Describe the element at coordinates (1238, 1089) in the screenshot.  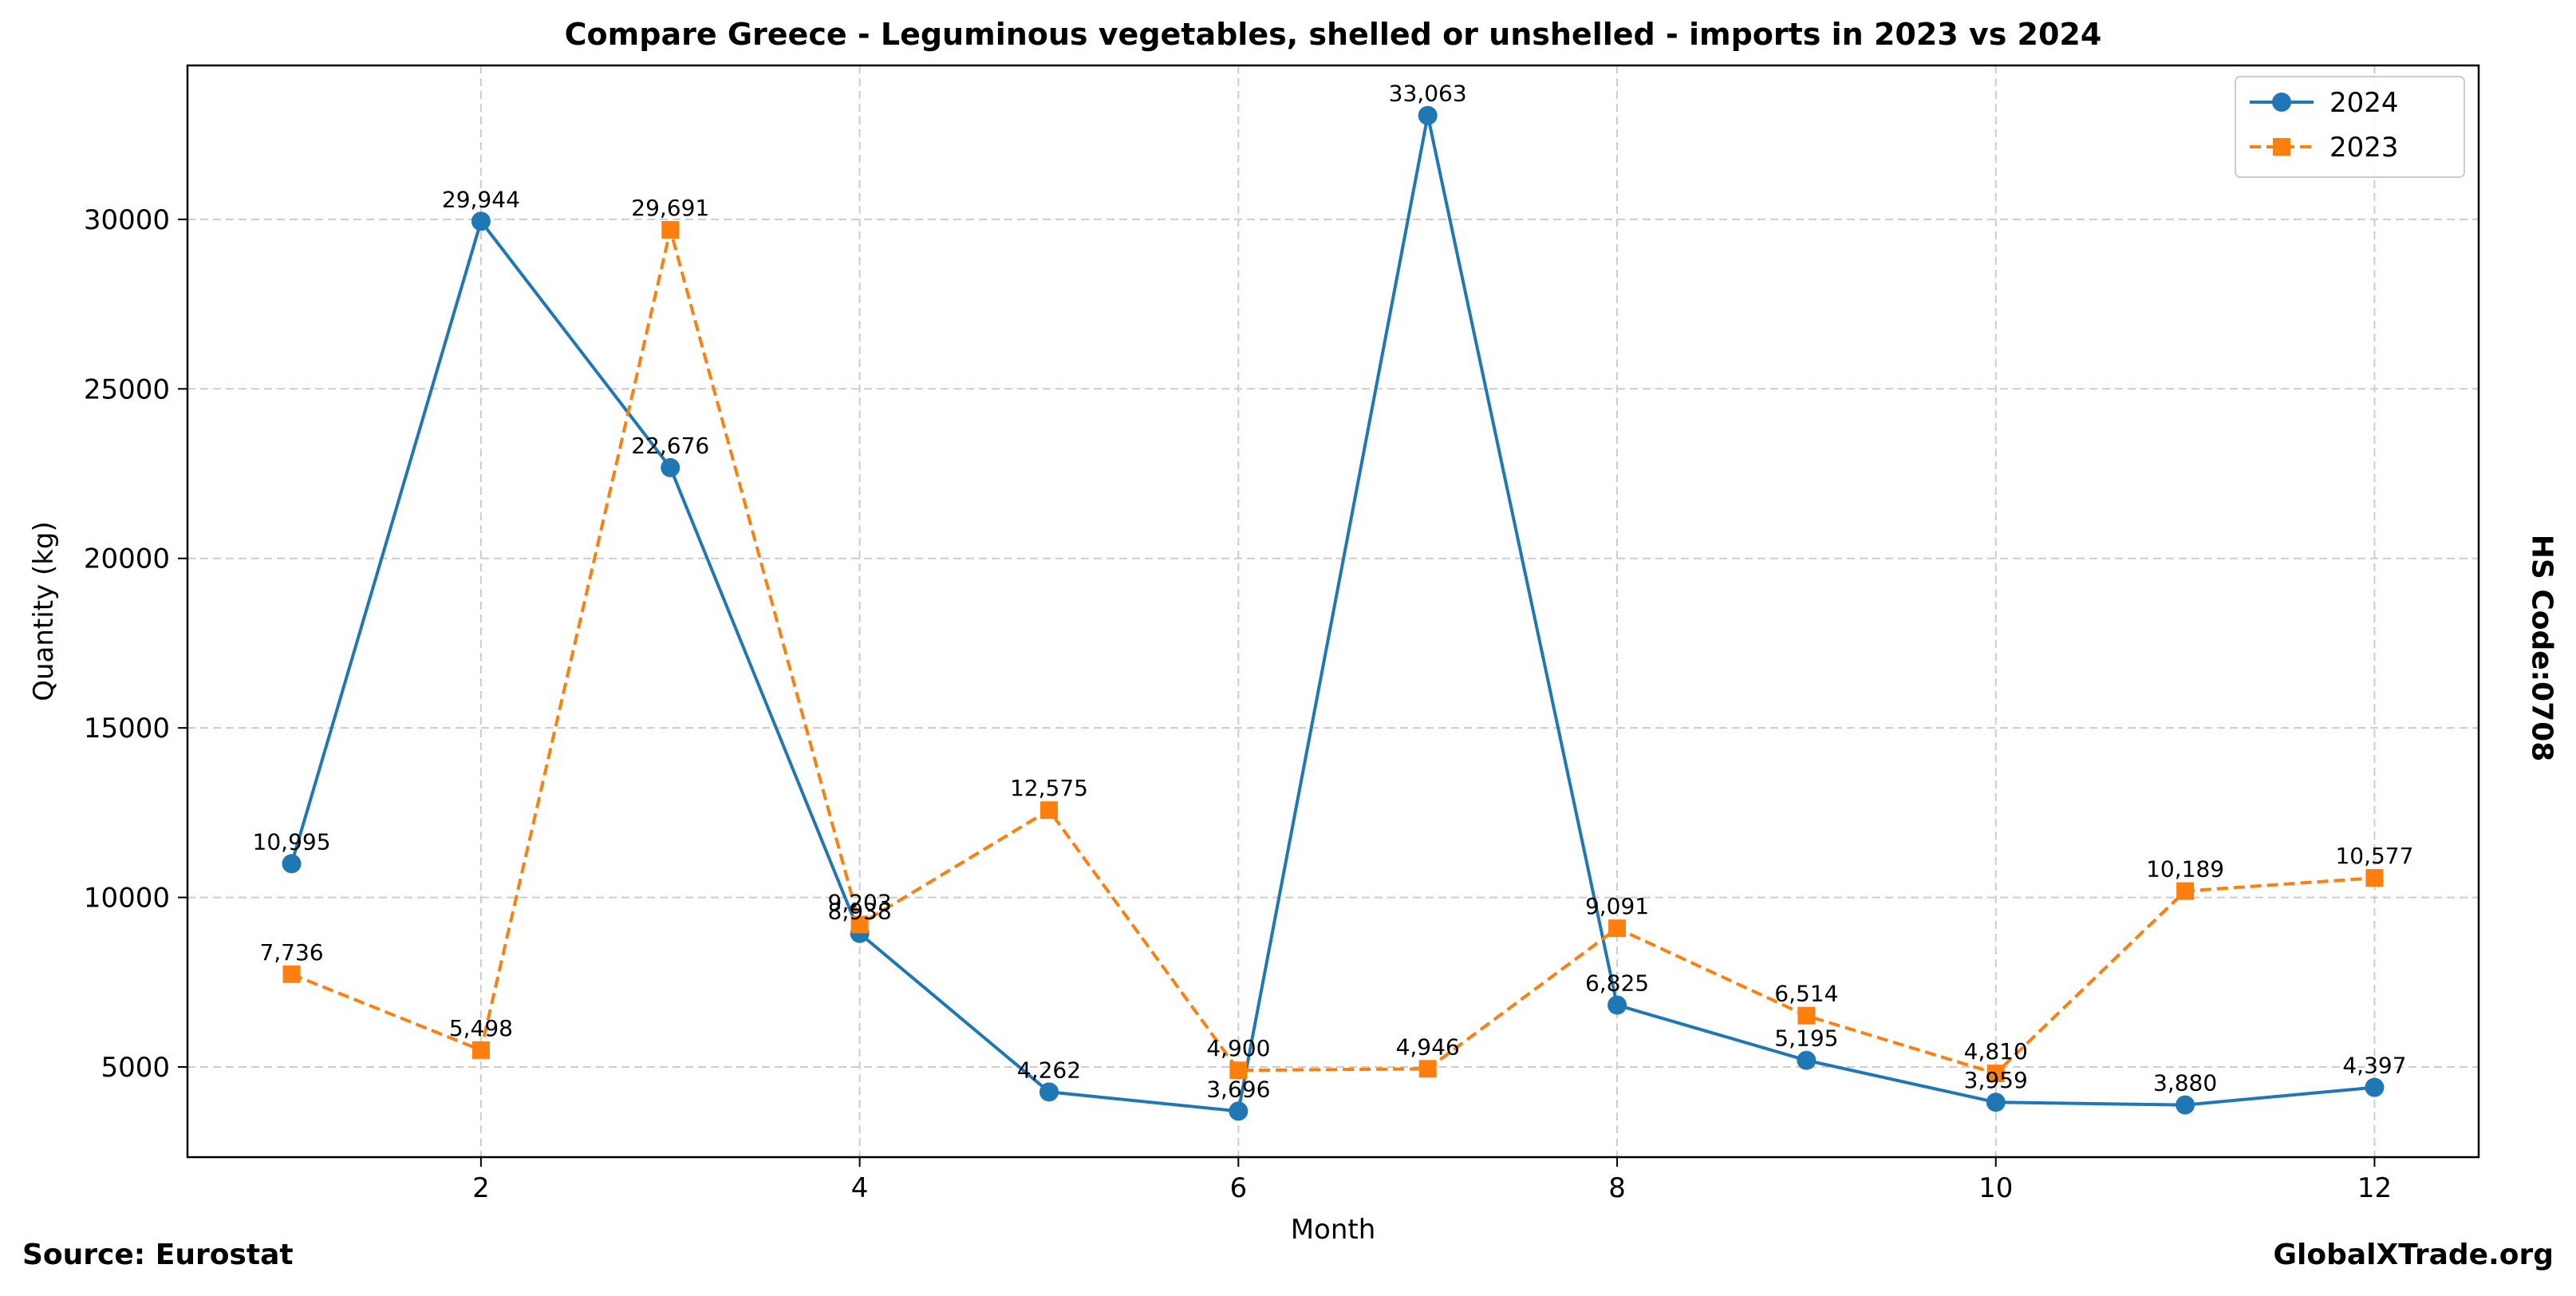
I see `series-2024-data-label: 3,696` at that location.